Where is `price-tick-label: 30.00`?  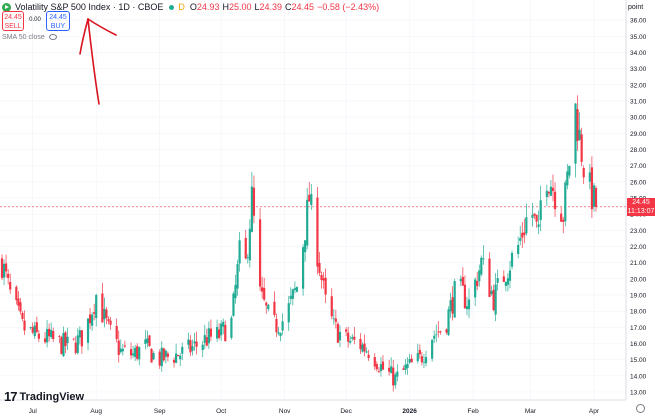 price-tick-label: 30.00 is located at coordinates (638, 118).